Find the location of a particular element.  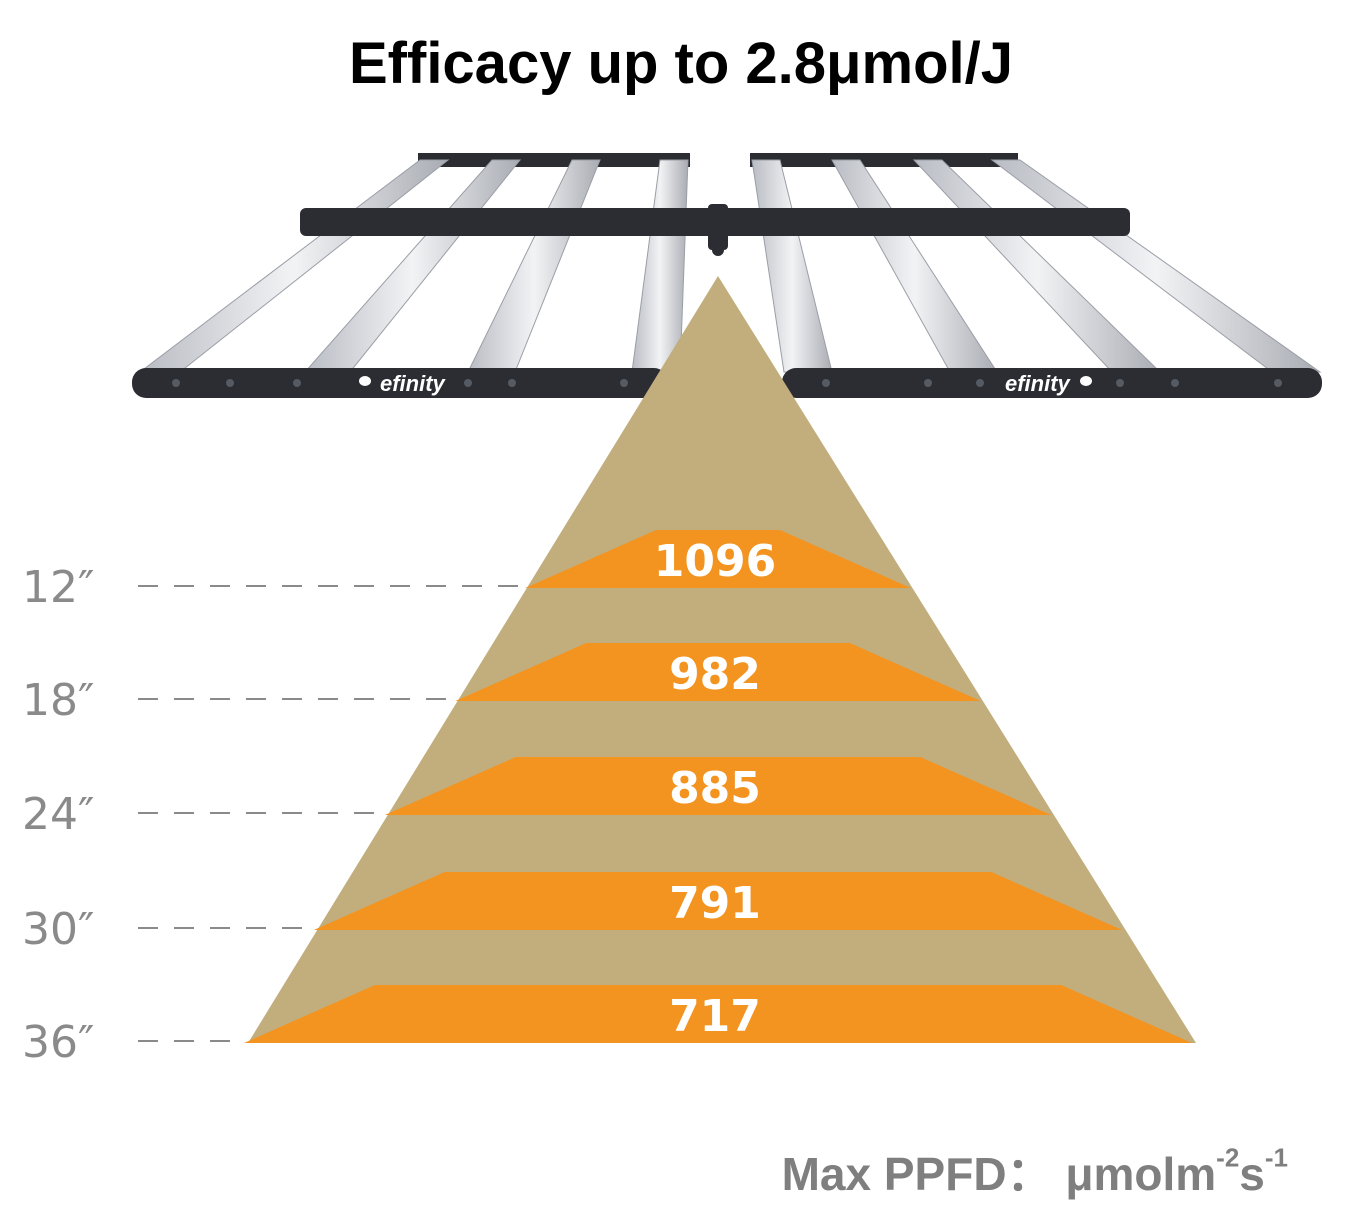

ppfd-value: 982 is located at coordinates (715, 674).